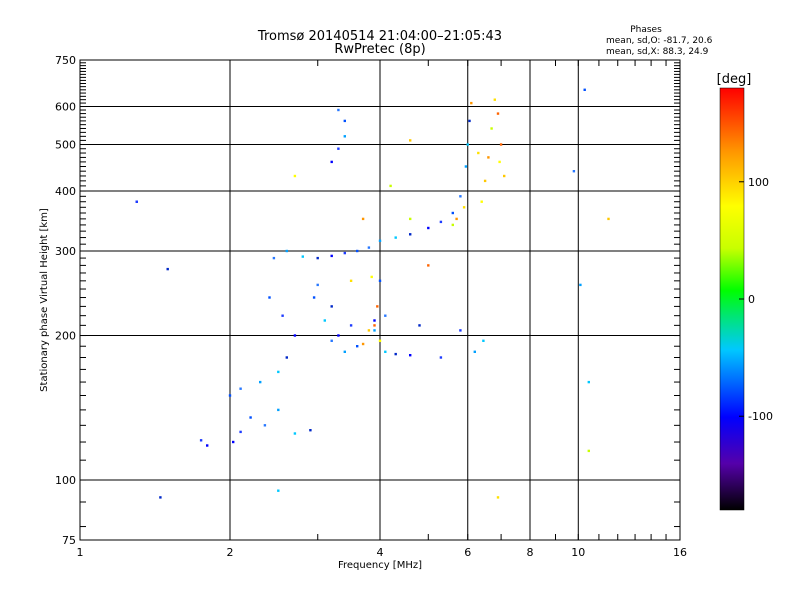  Describe the element at coordinates (65, 60) in the screenshot. I see `y-tick-label: 750` at that location.